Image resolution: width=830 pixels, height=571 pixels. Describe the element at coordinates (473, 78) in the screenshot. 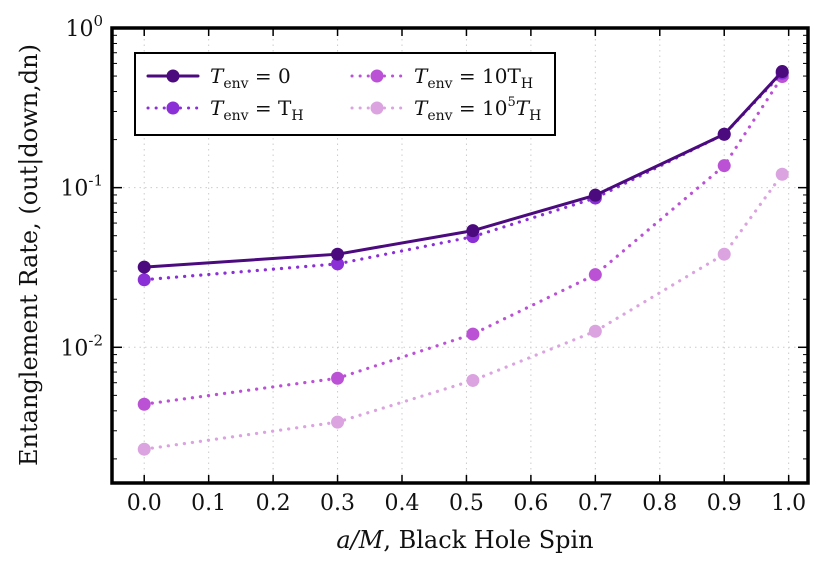

I see `legend-label: Tenv = 10TH` at that location.